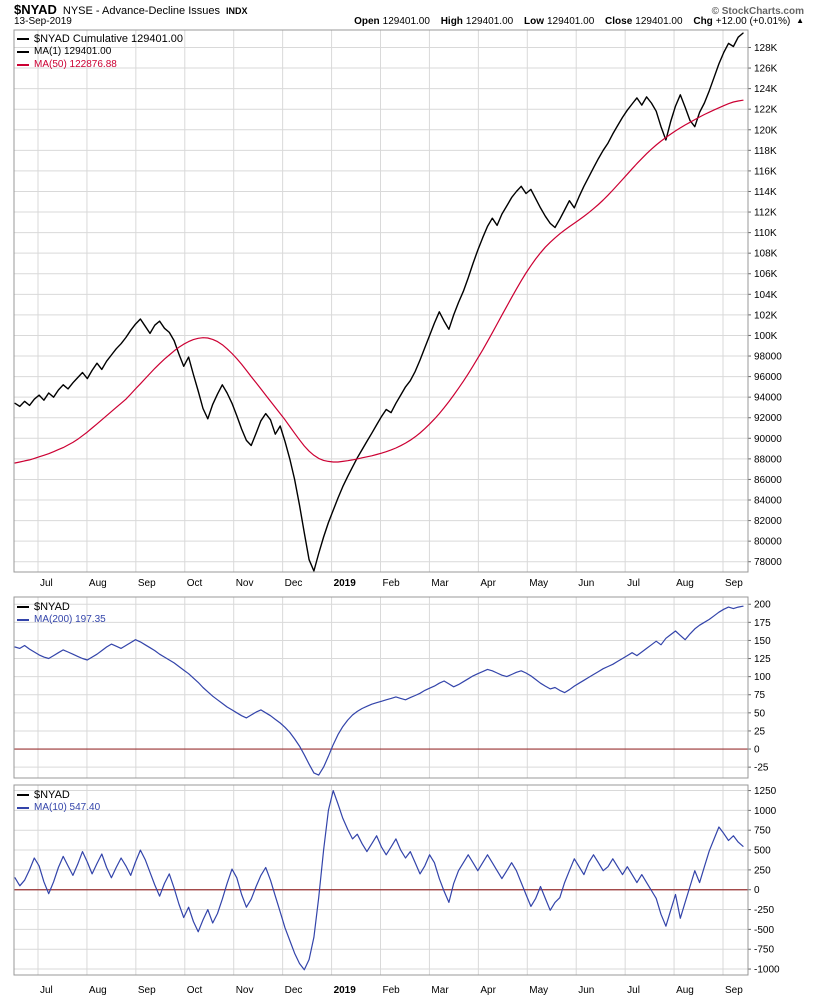  What do you see at coordinates (762, 641) in the screenshot?
I see `y-axis-label: 150` at bounding box center [762, 641].